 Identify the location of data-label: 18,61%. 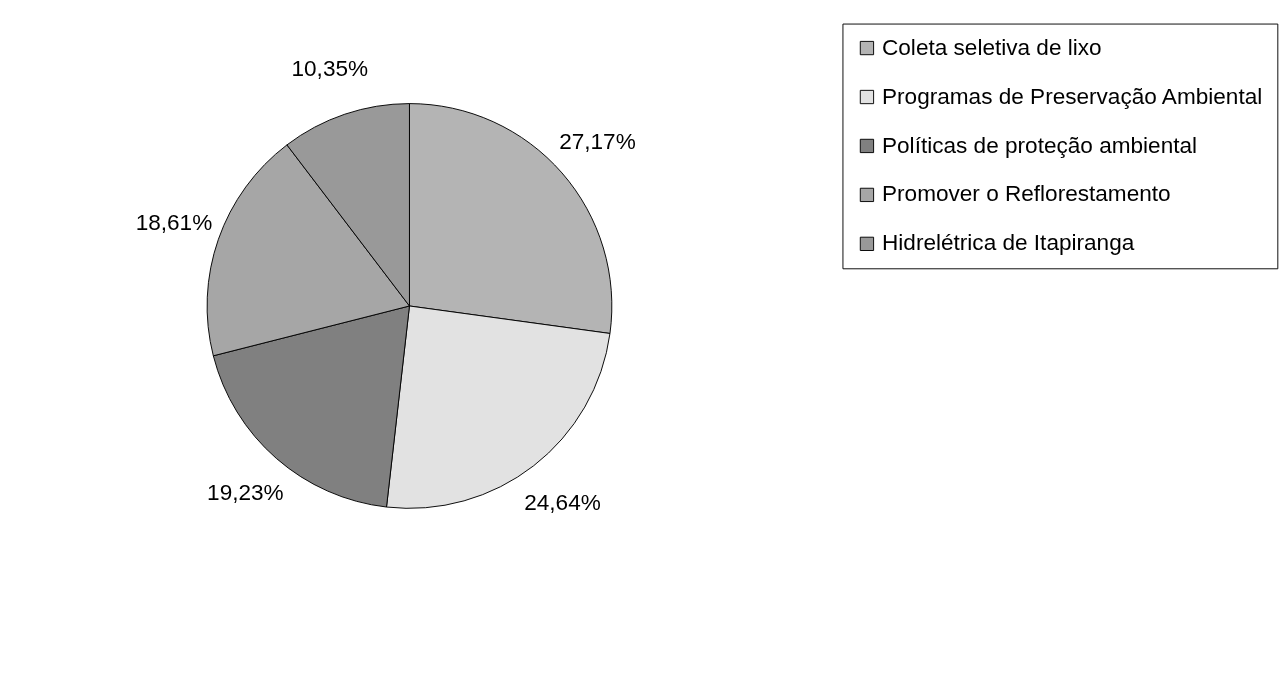
(174, 223).